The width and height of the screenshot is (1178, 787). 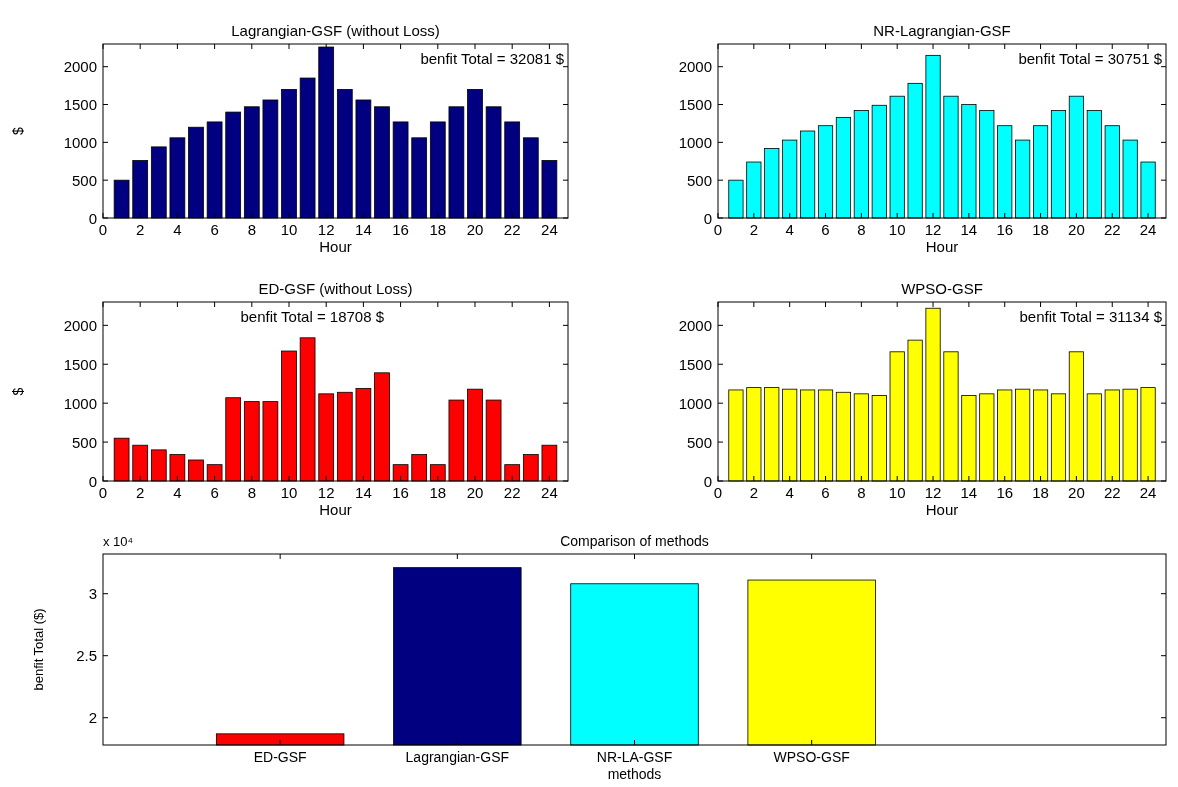 What do you see at coordinates (312, 316) in the screenshot?
I see `annotation: benfit Total = 18708 $` at bounding box center [312, 316].